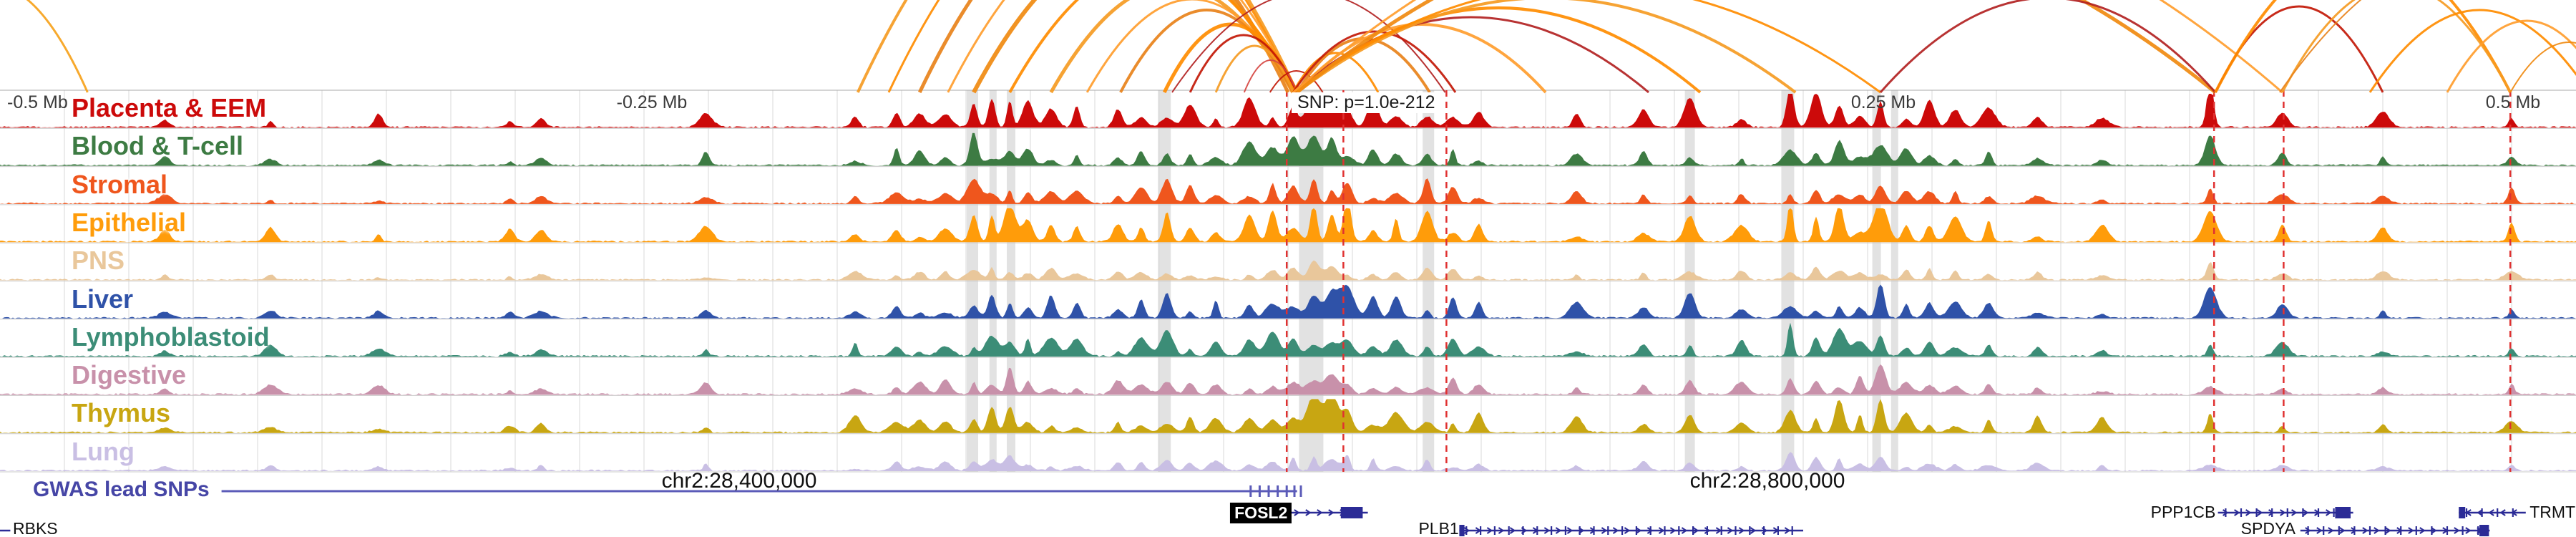 Image resolution: width=2576 pixels, height=537 pixels. What do you see at coordinates (2268, 528) in the screenshot?
I see `gene-label-spdya: SPDYA` at bounding box center [2268, 528].